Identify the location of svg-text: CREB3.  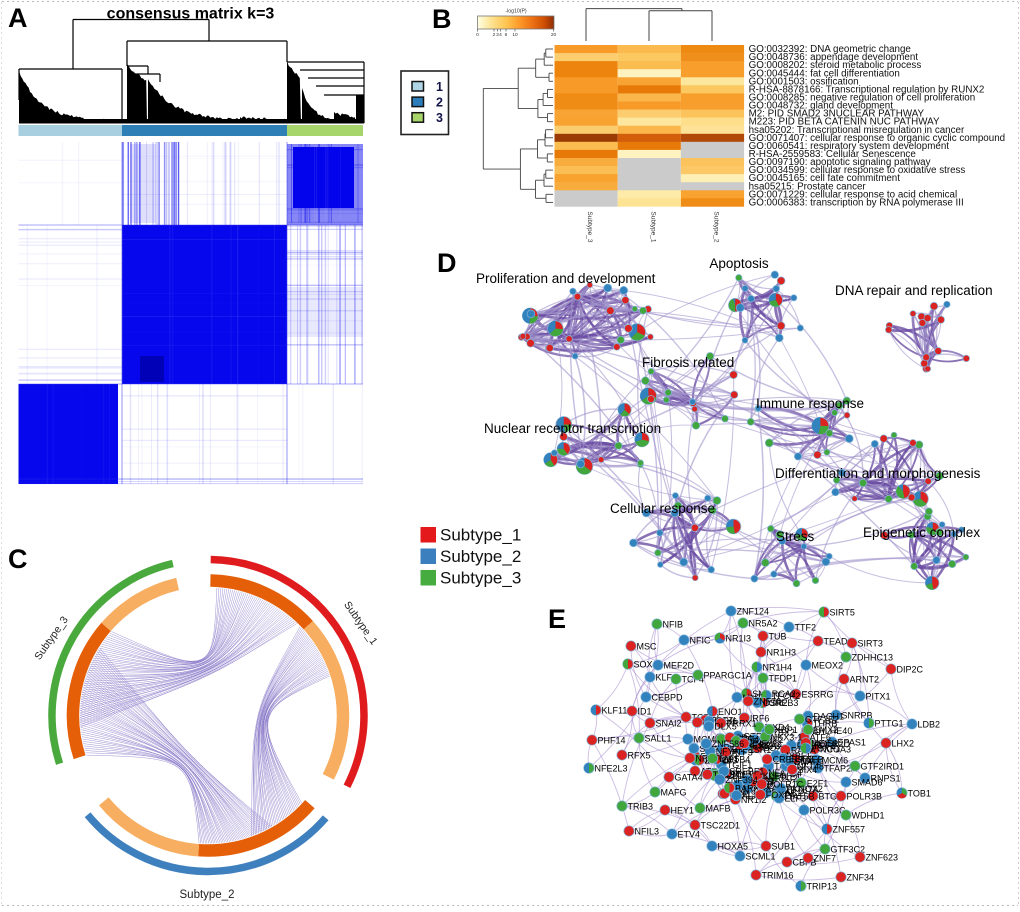
(783, 703).